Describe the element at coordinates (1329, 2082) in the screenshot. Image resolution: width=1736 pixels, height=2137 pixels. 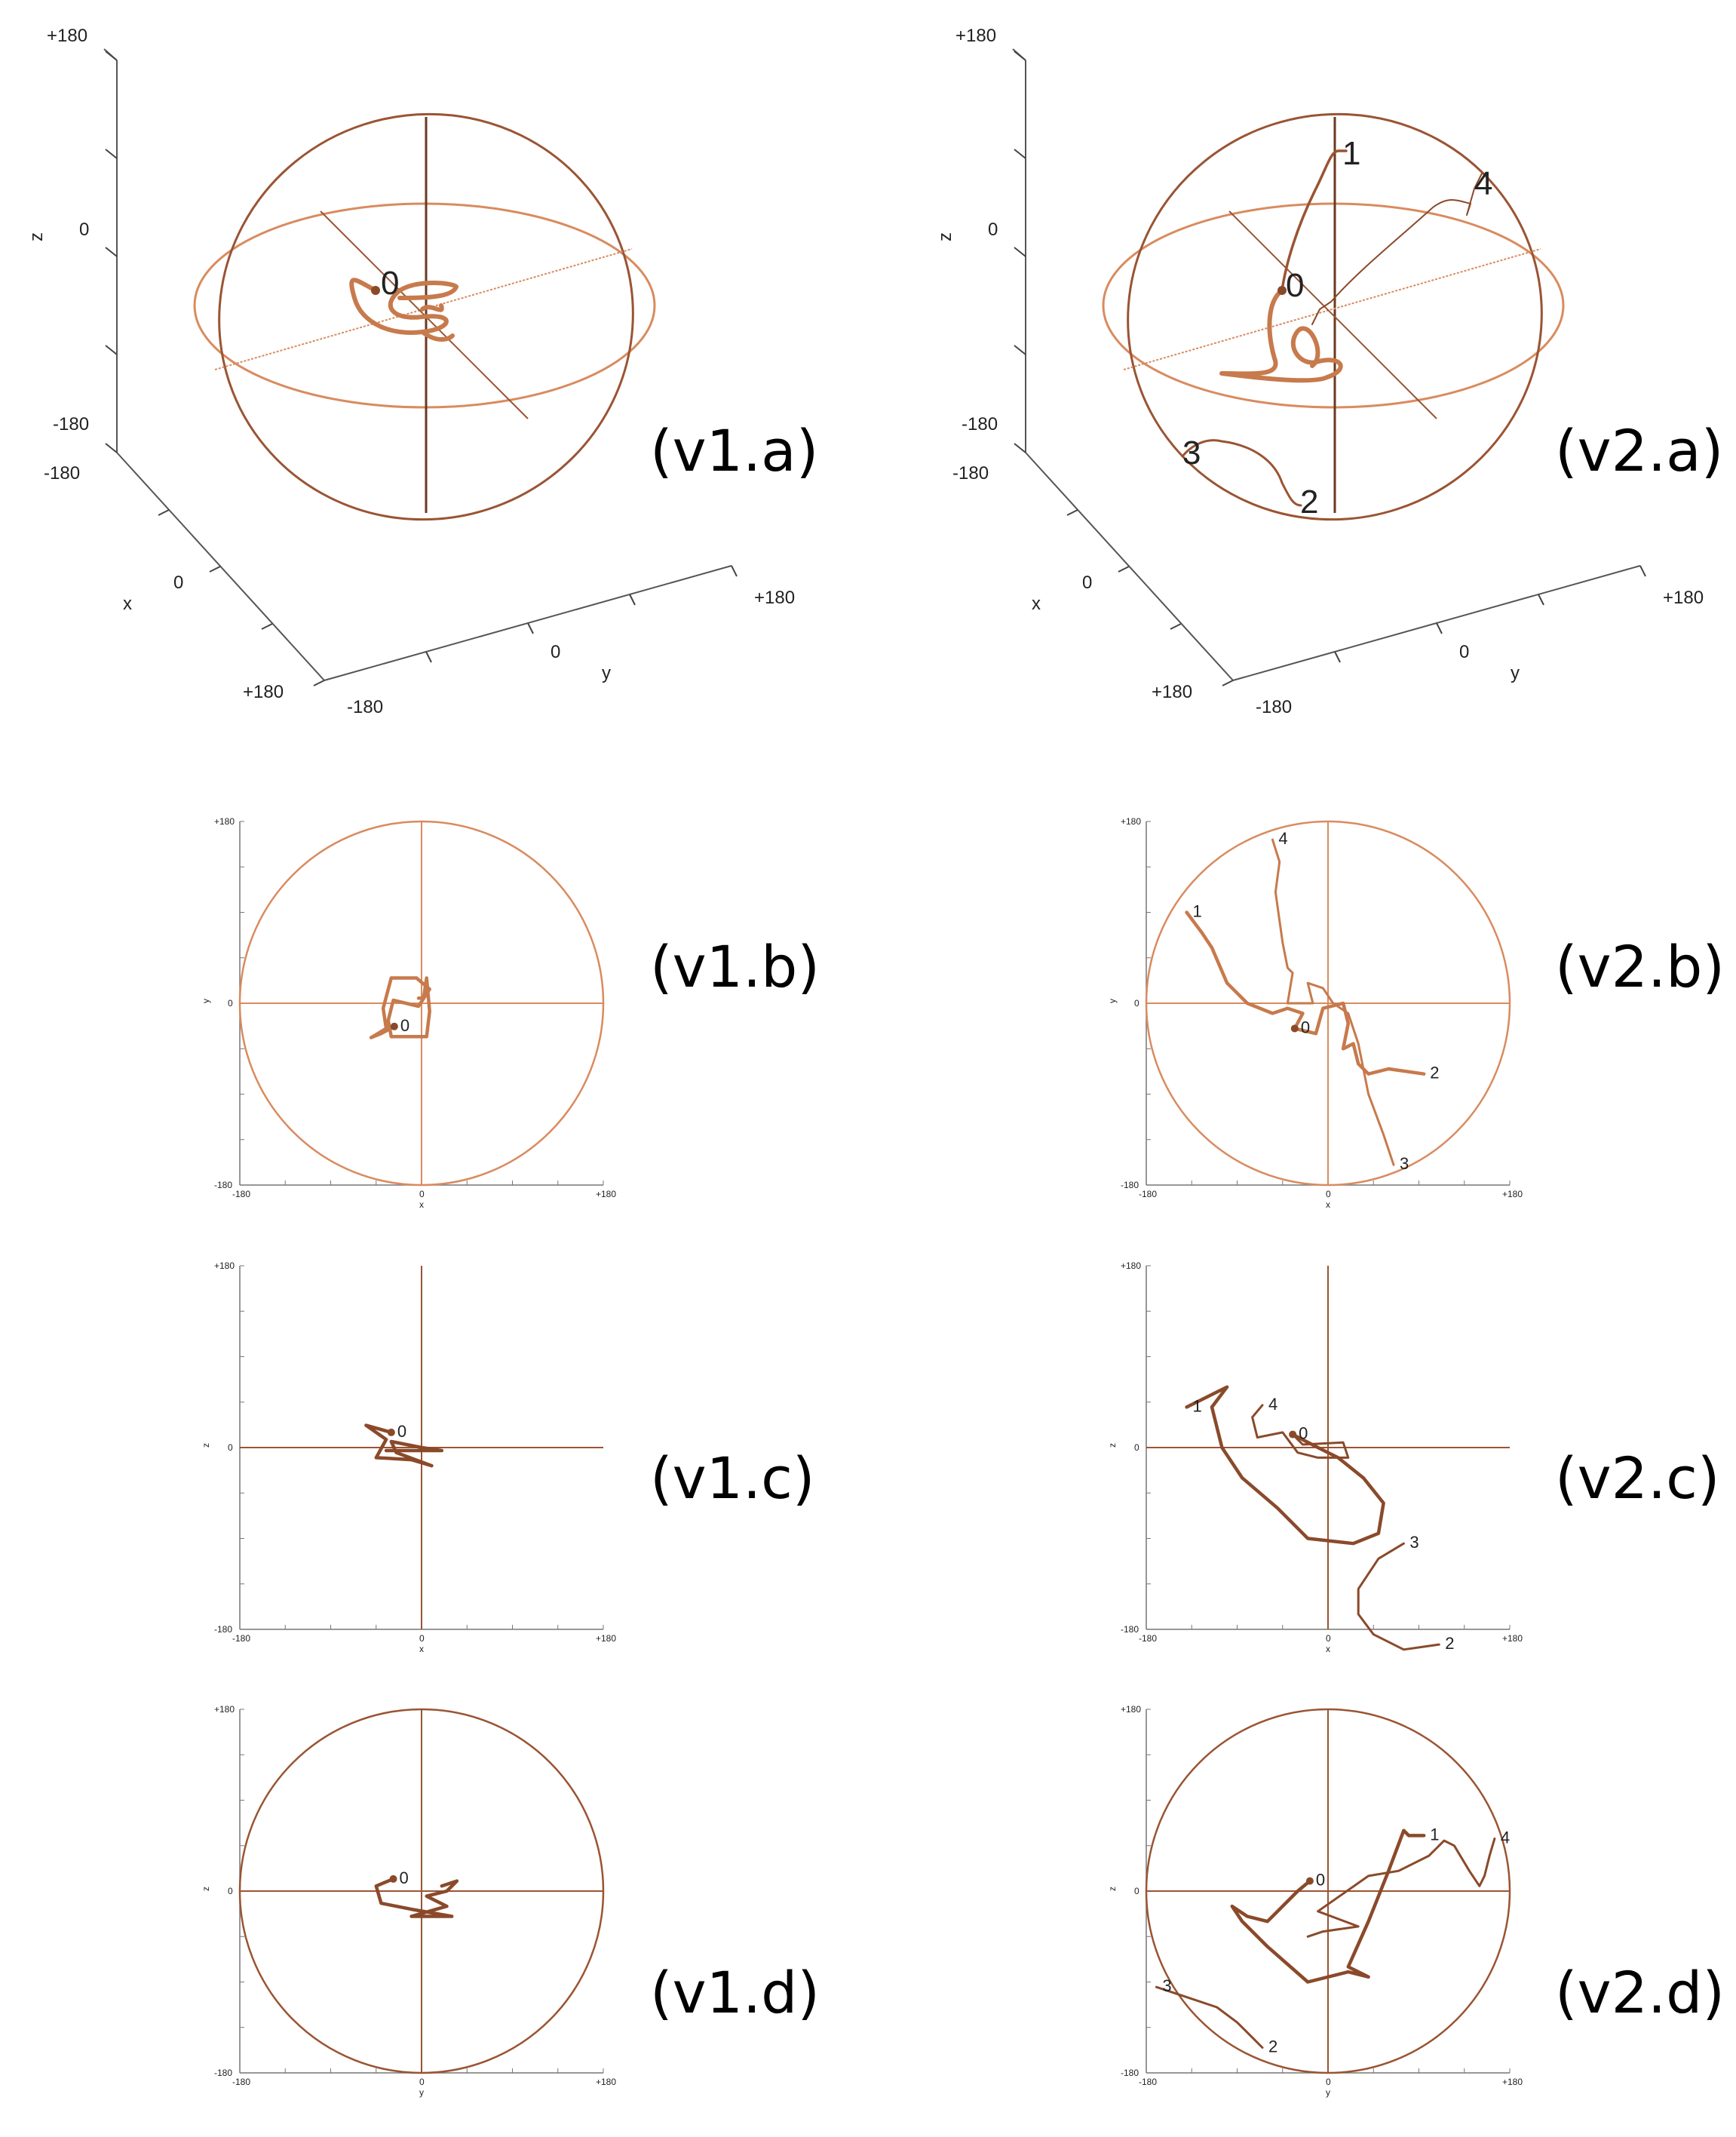
I see `v2d-x-tick-zero: 0` at that location.